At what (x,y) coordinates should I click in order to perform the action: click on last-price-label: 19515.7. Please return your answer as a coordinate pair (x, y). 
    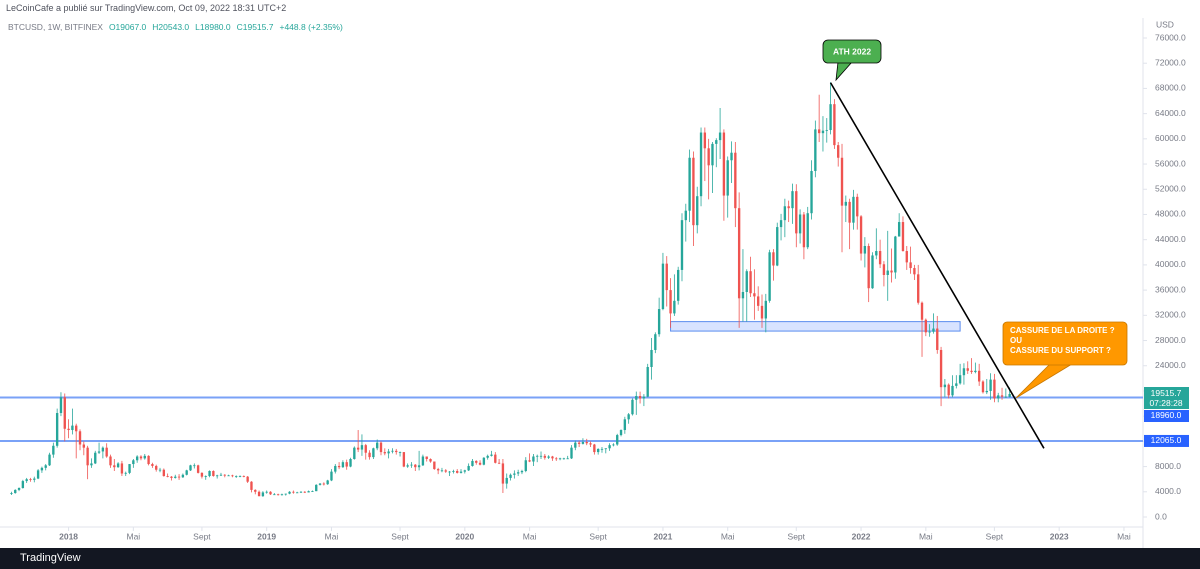
    Looking at the image, I should click on (1166, 393).